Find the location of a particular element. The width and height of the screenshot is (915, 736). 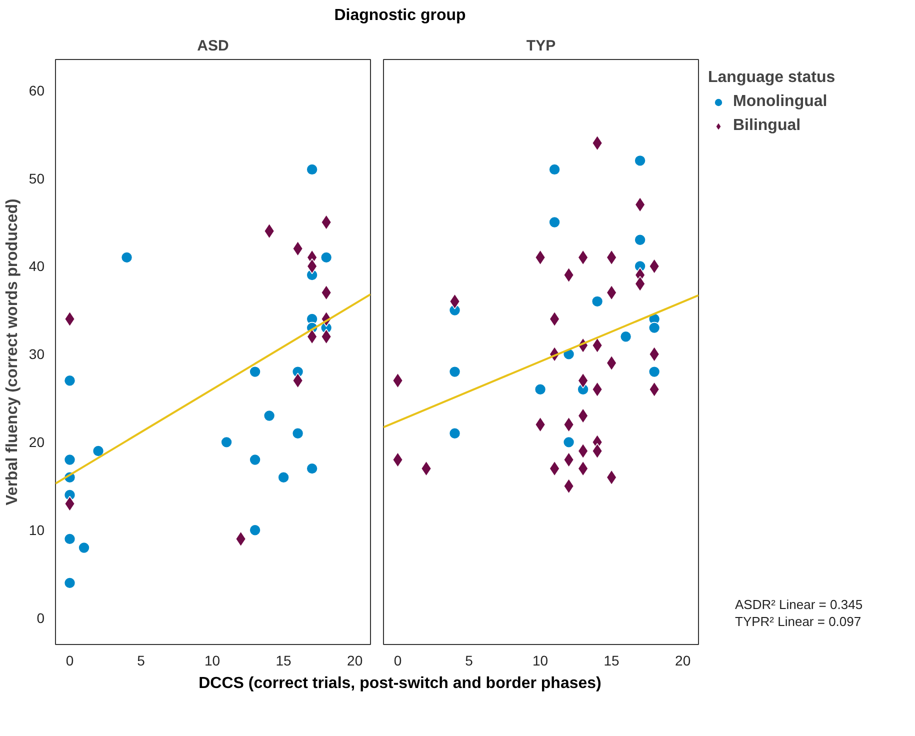

legend-label: Monolingual is located at coordinates (780, 102).